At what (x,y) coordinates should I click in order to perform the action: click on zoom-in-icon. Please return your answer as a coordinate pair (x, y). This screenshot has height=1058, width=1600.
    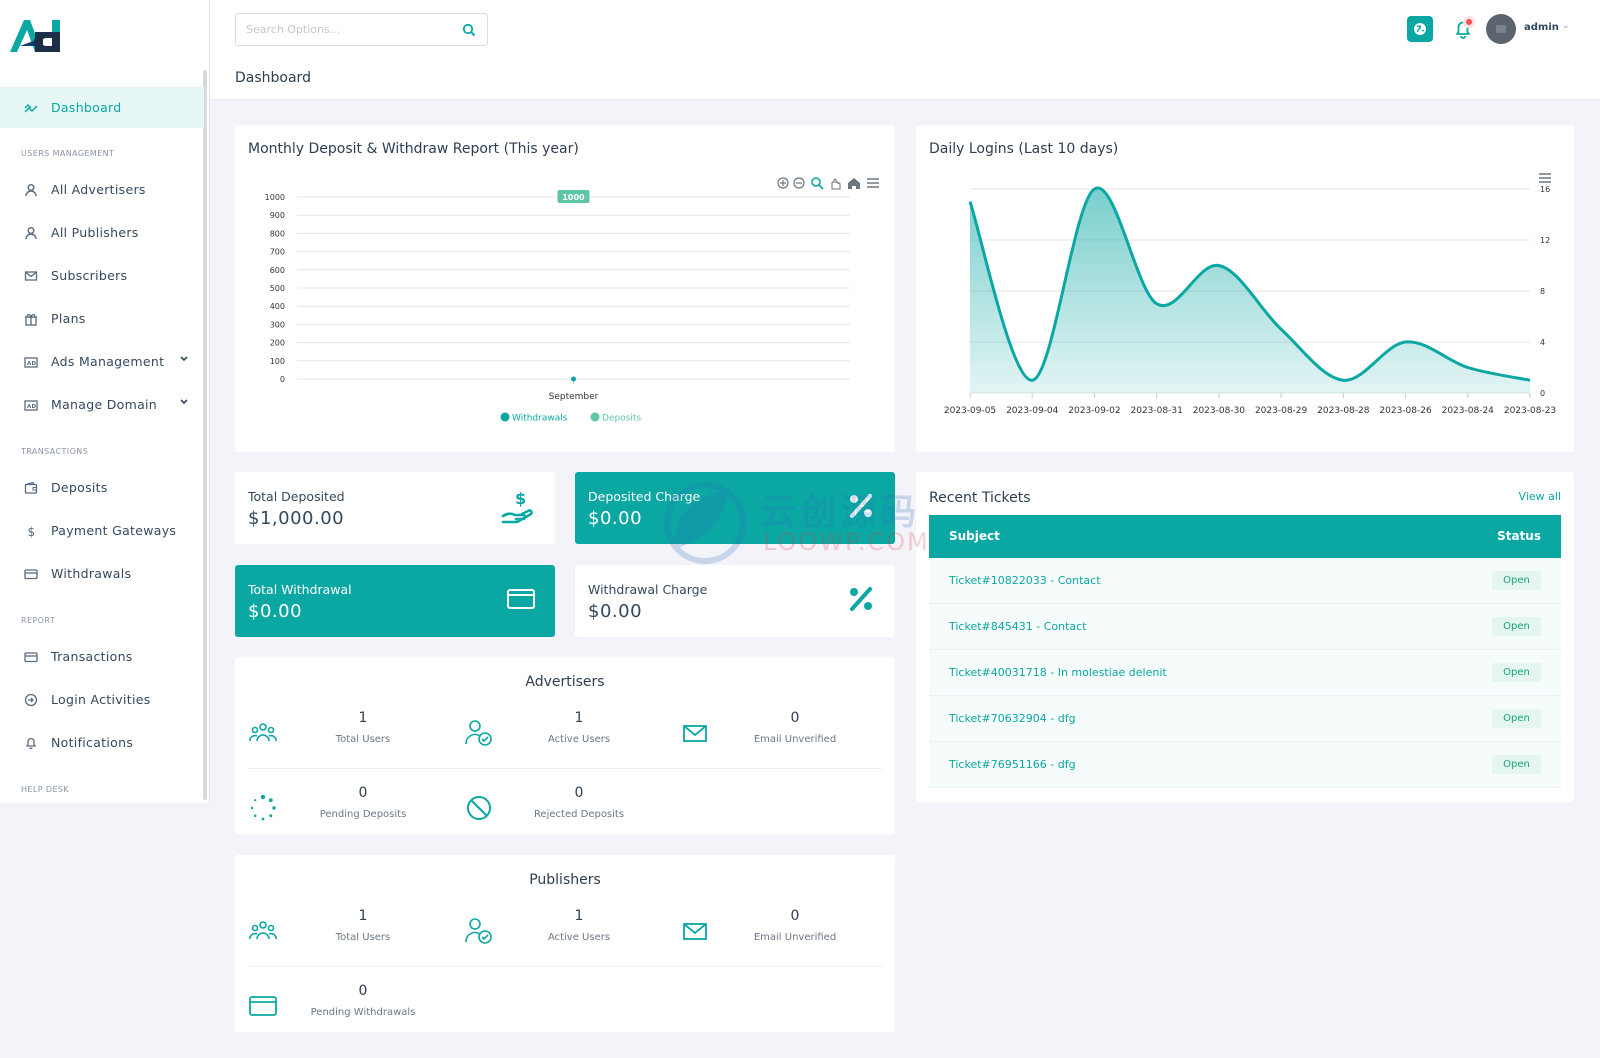
    Looking at the image, I should click on (783, 183).